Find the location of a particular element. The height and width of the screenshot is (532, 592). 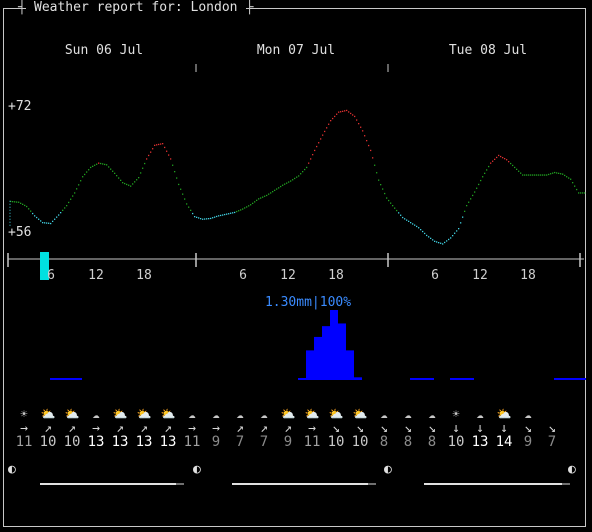

hour-tick-label: 18 is located at coordinates (144, 275).